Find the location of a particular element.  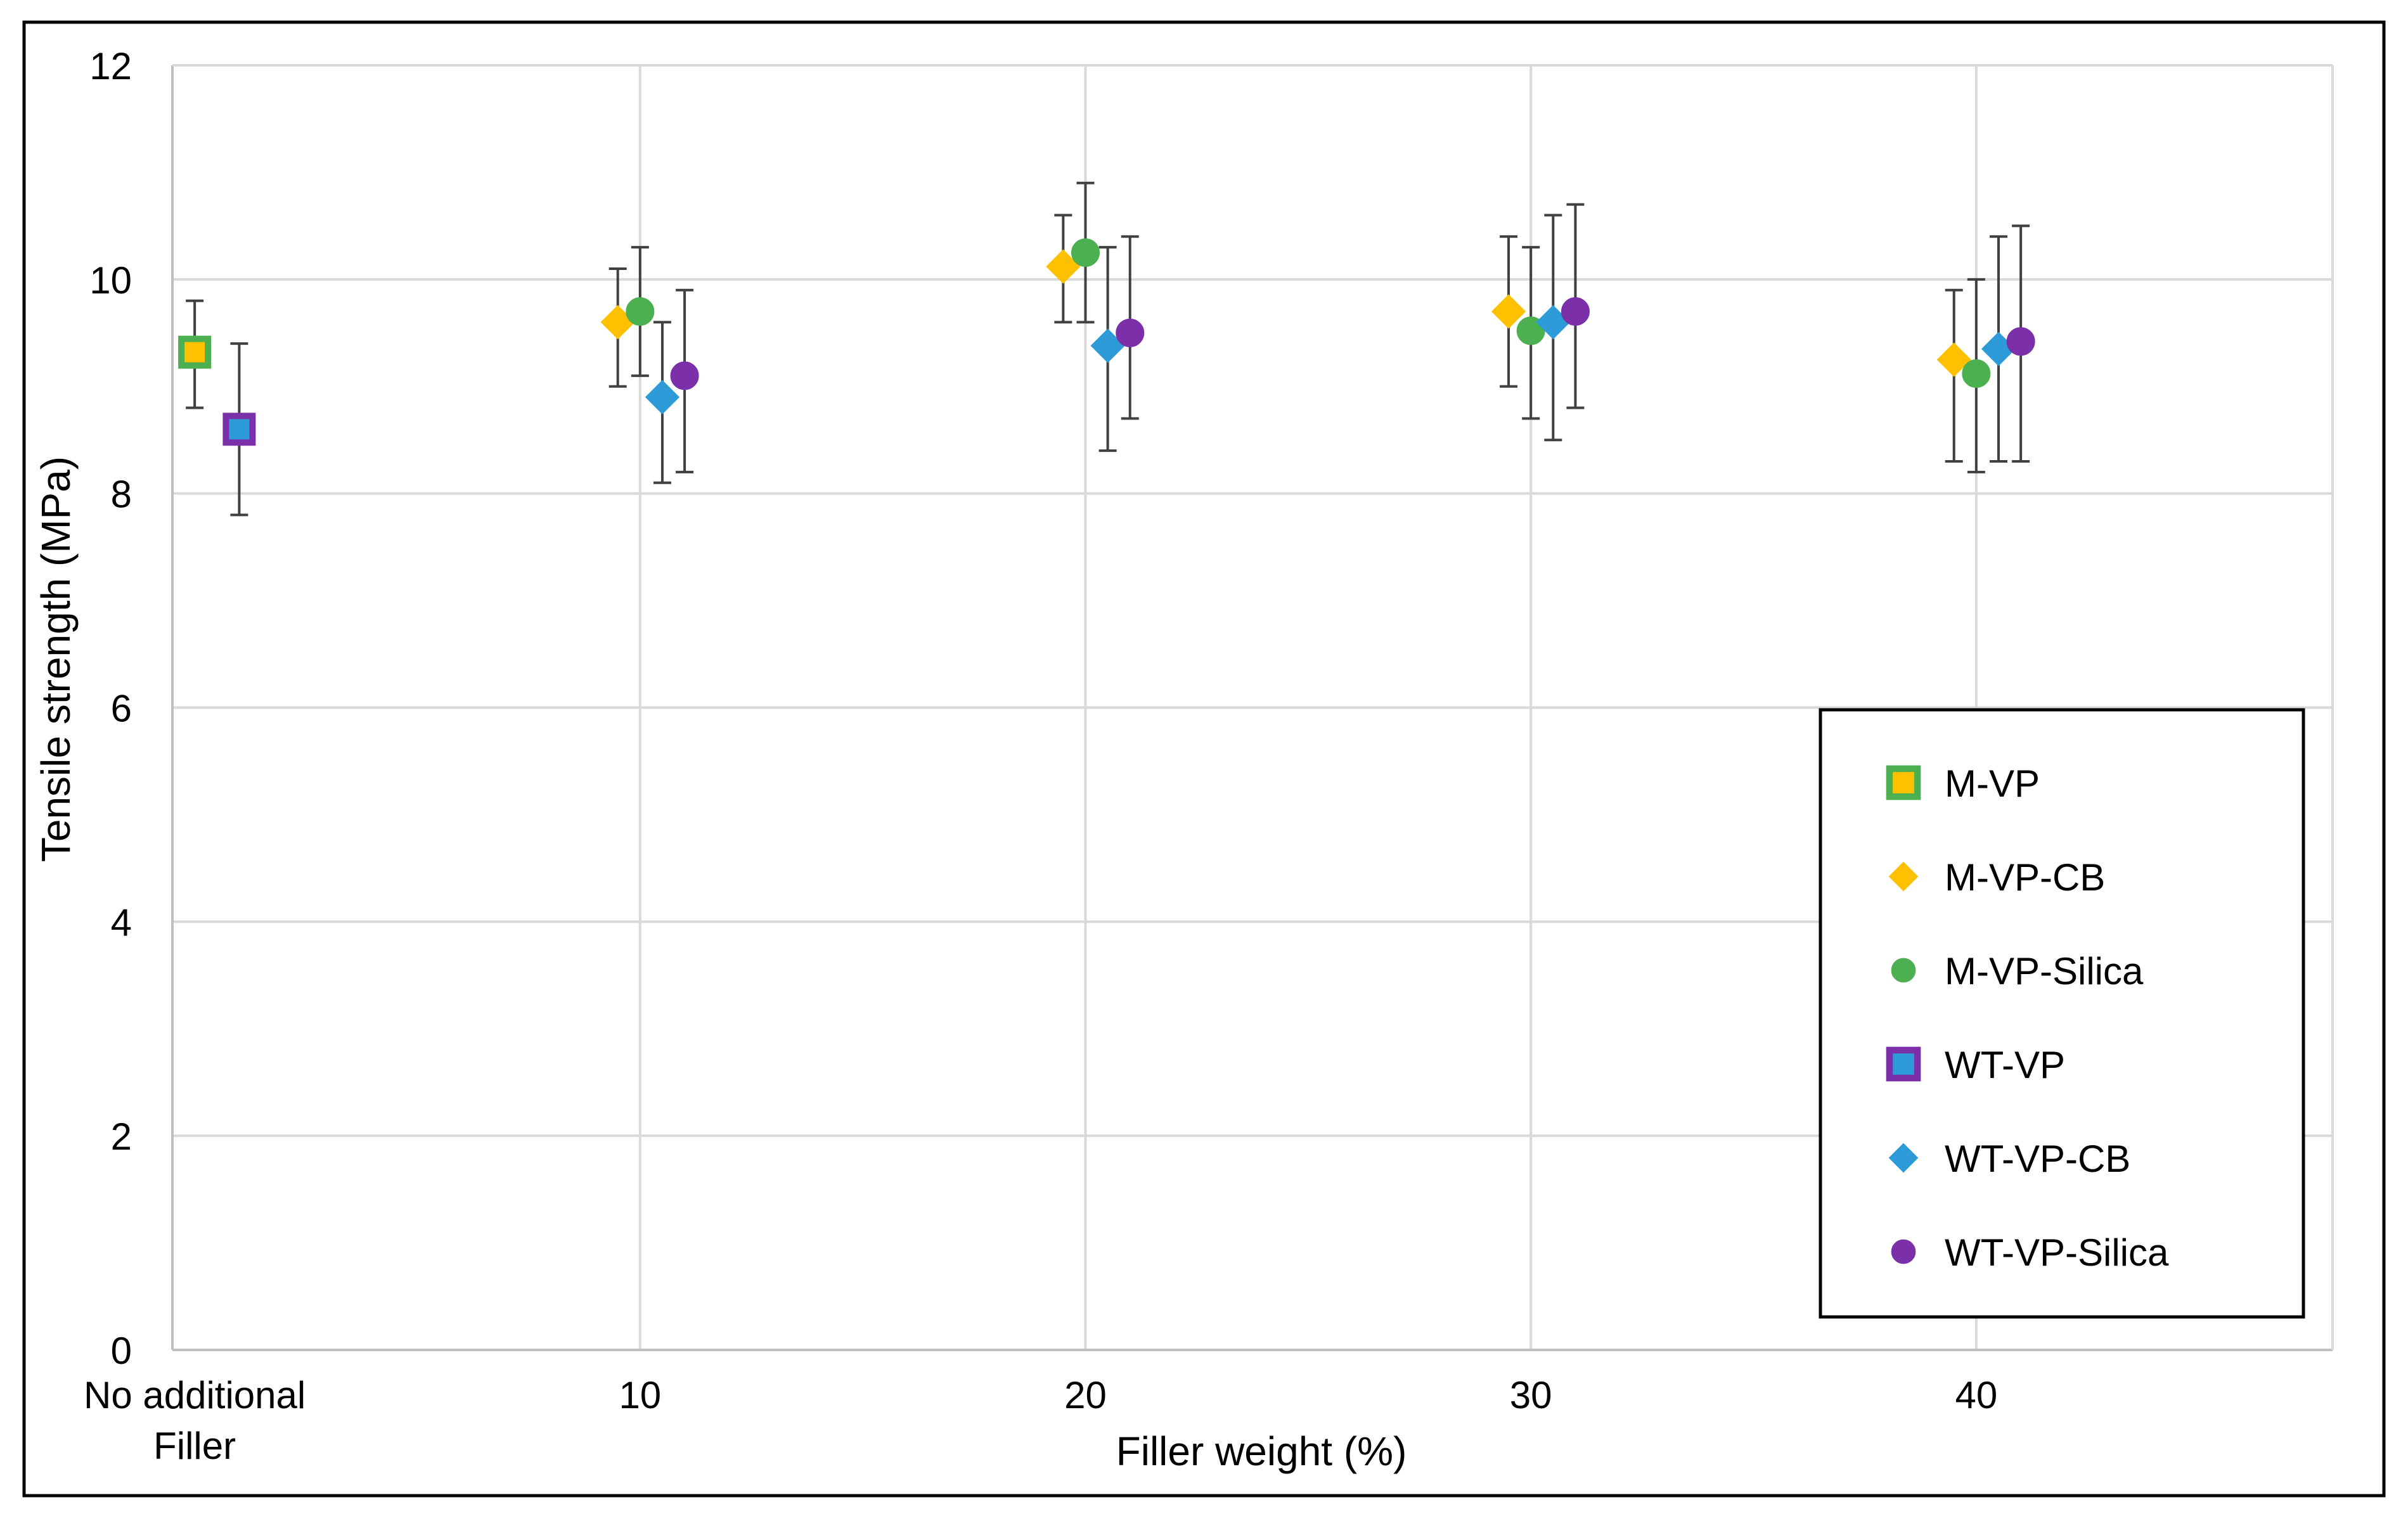

m-vp-point is located at coordinates (195, 352).